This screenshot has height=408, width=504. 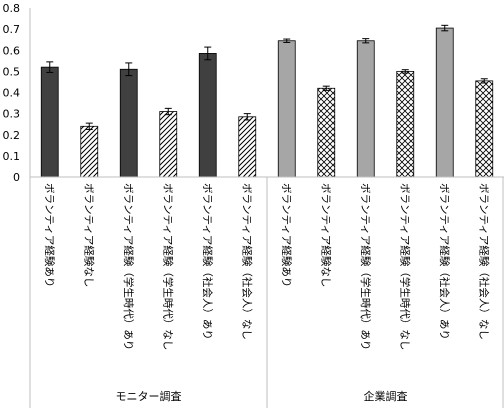 I want to click on y-tick-label: 0.8, so click(x=12, y=8).